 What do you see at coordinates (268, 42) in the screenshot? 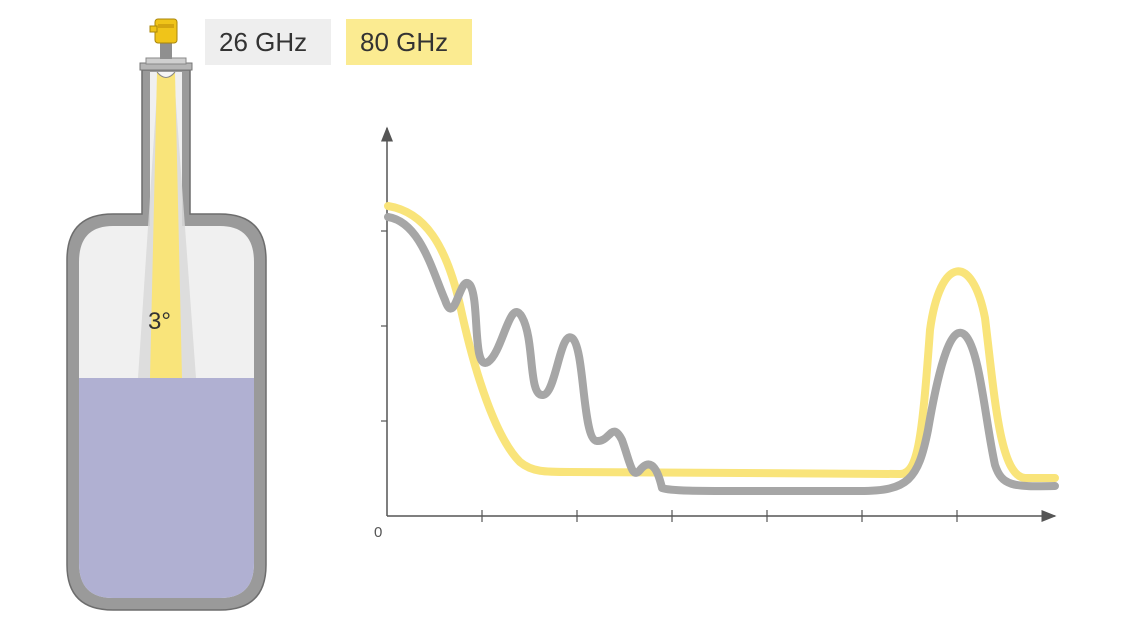
I see `legend-26ghz-label: 26 GHz` at bounding box center [268, 42].